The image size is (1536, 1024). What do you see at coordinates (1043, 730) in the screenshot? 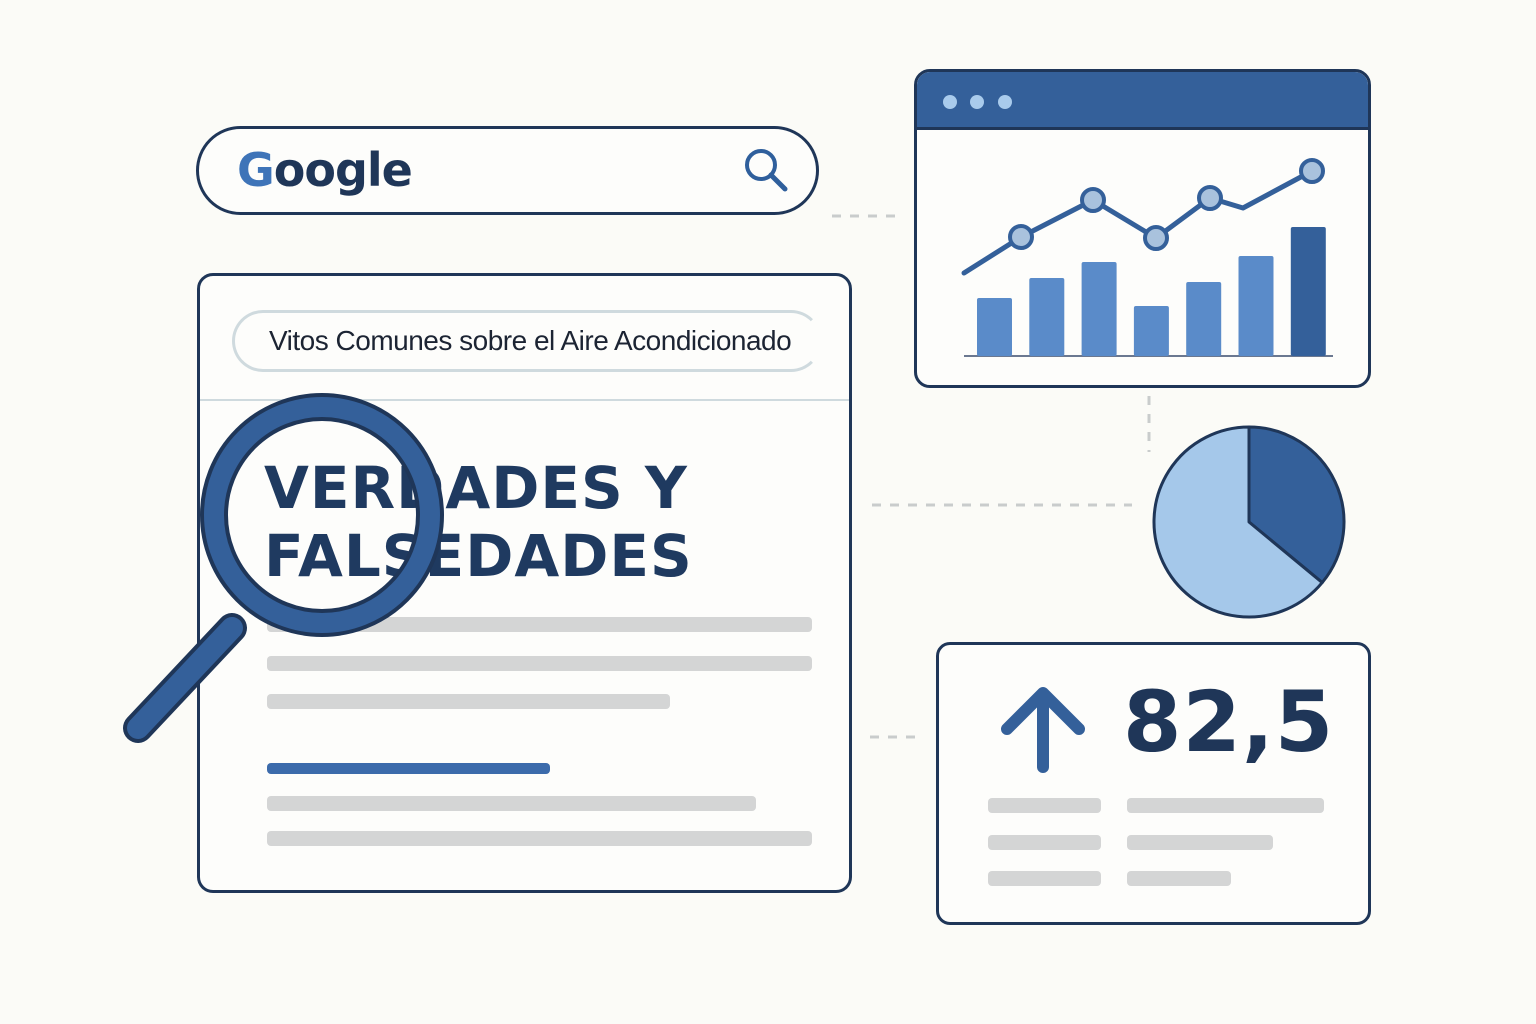
I see `arrow-up-icon` at bounding box center [1043, 730].